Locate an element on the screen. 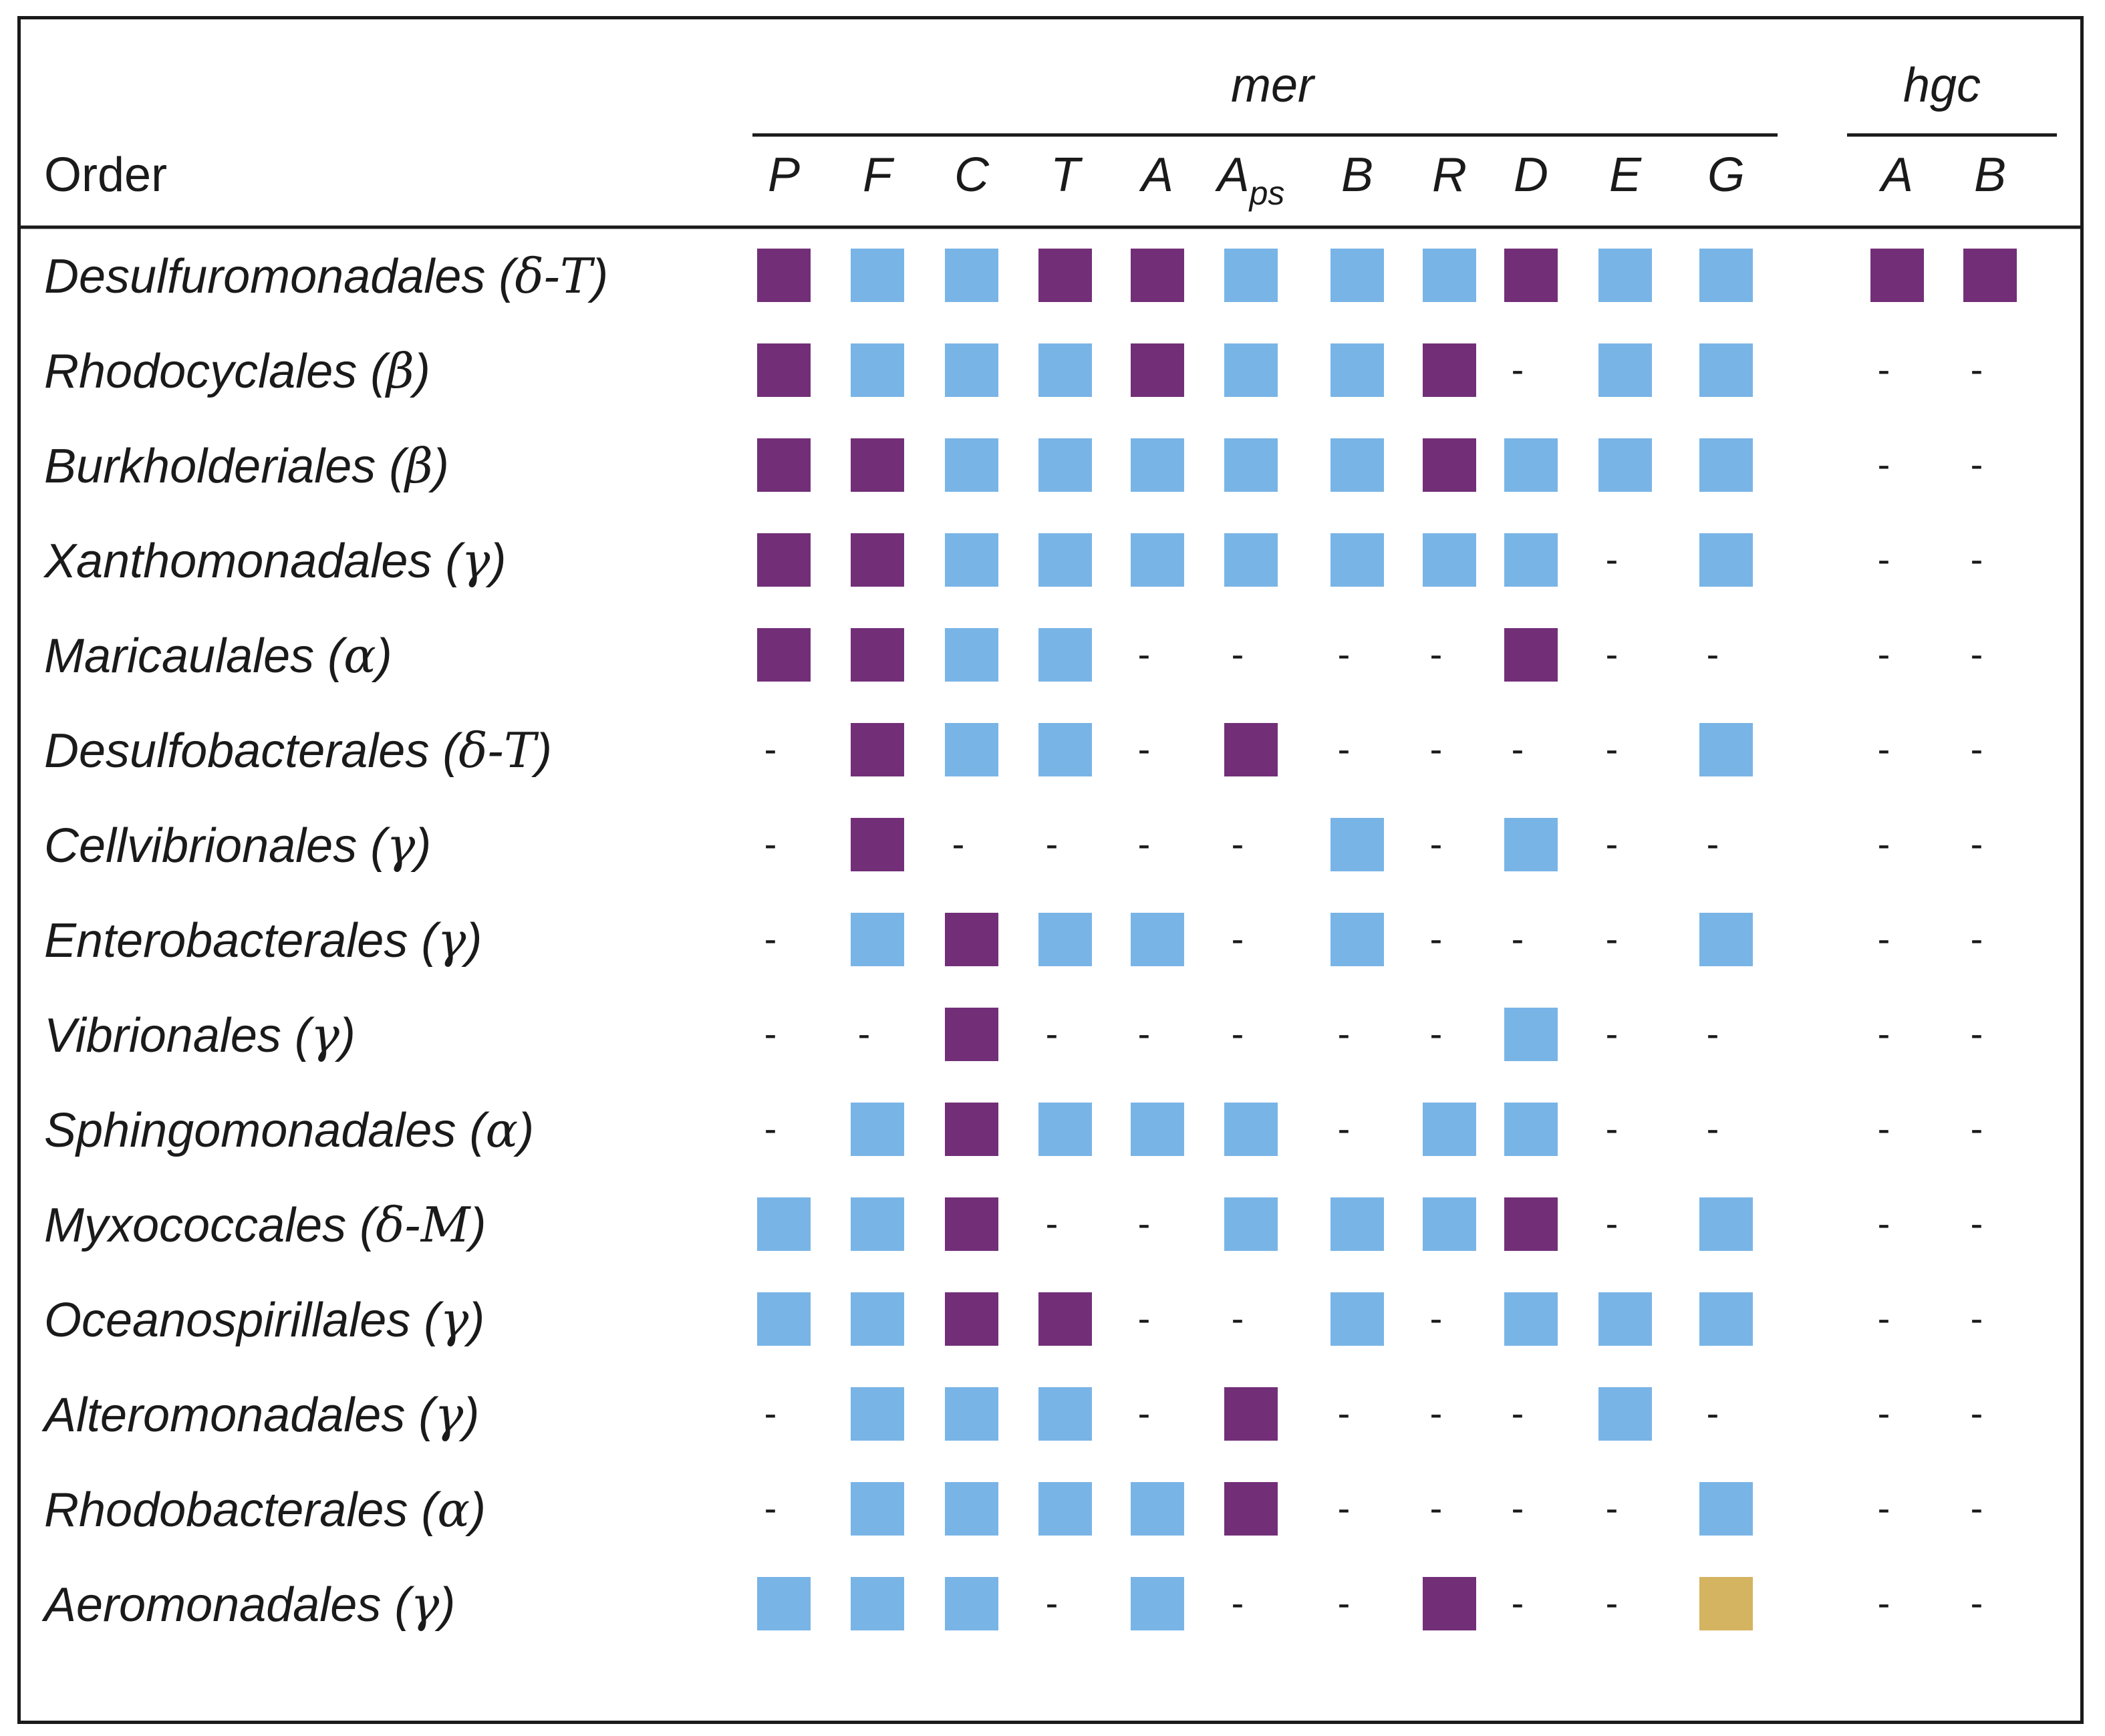 Image resolution: width=2105 pixels, height=1736 pixels. cell-alteromonadales-mer-G-absent: - is located at coordinates (1713, 1413).